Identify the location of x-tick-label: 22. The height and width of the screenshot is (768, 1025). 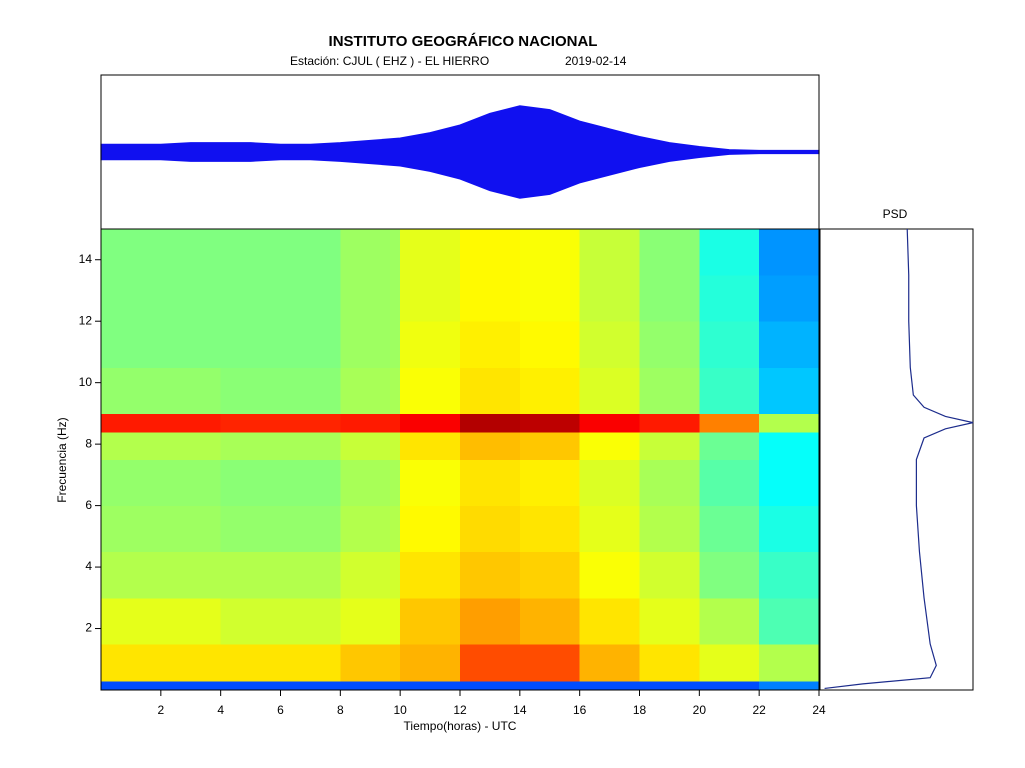
(759, 710).